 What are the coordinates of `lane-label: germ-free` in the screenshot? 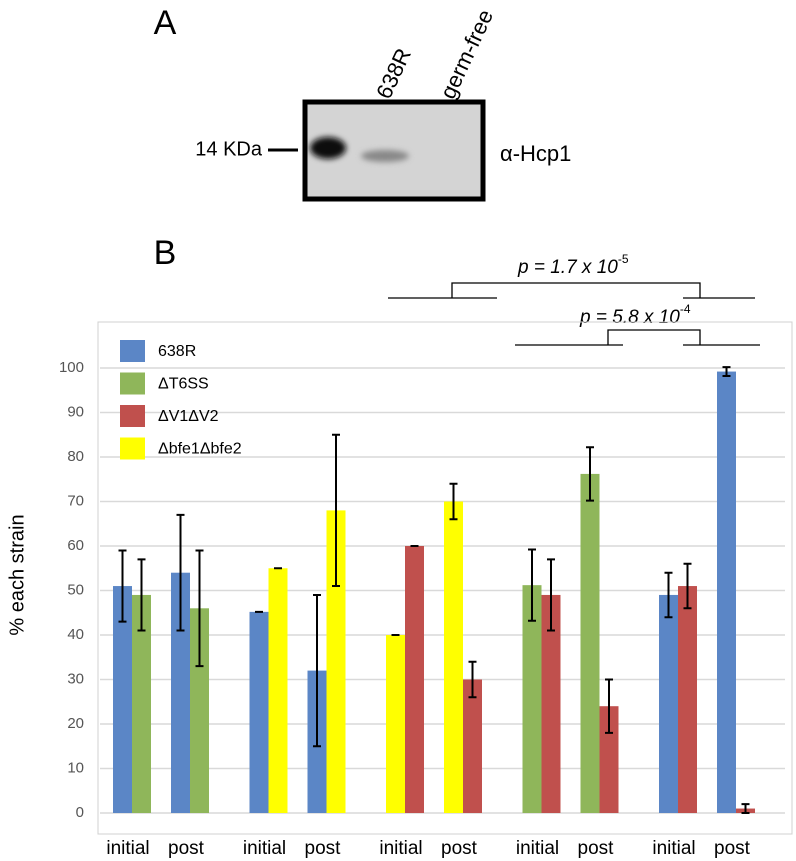 It's located at (466, 54).